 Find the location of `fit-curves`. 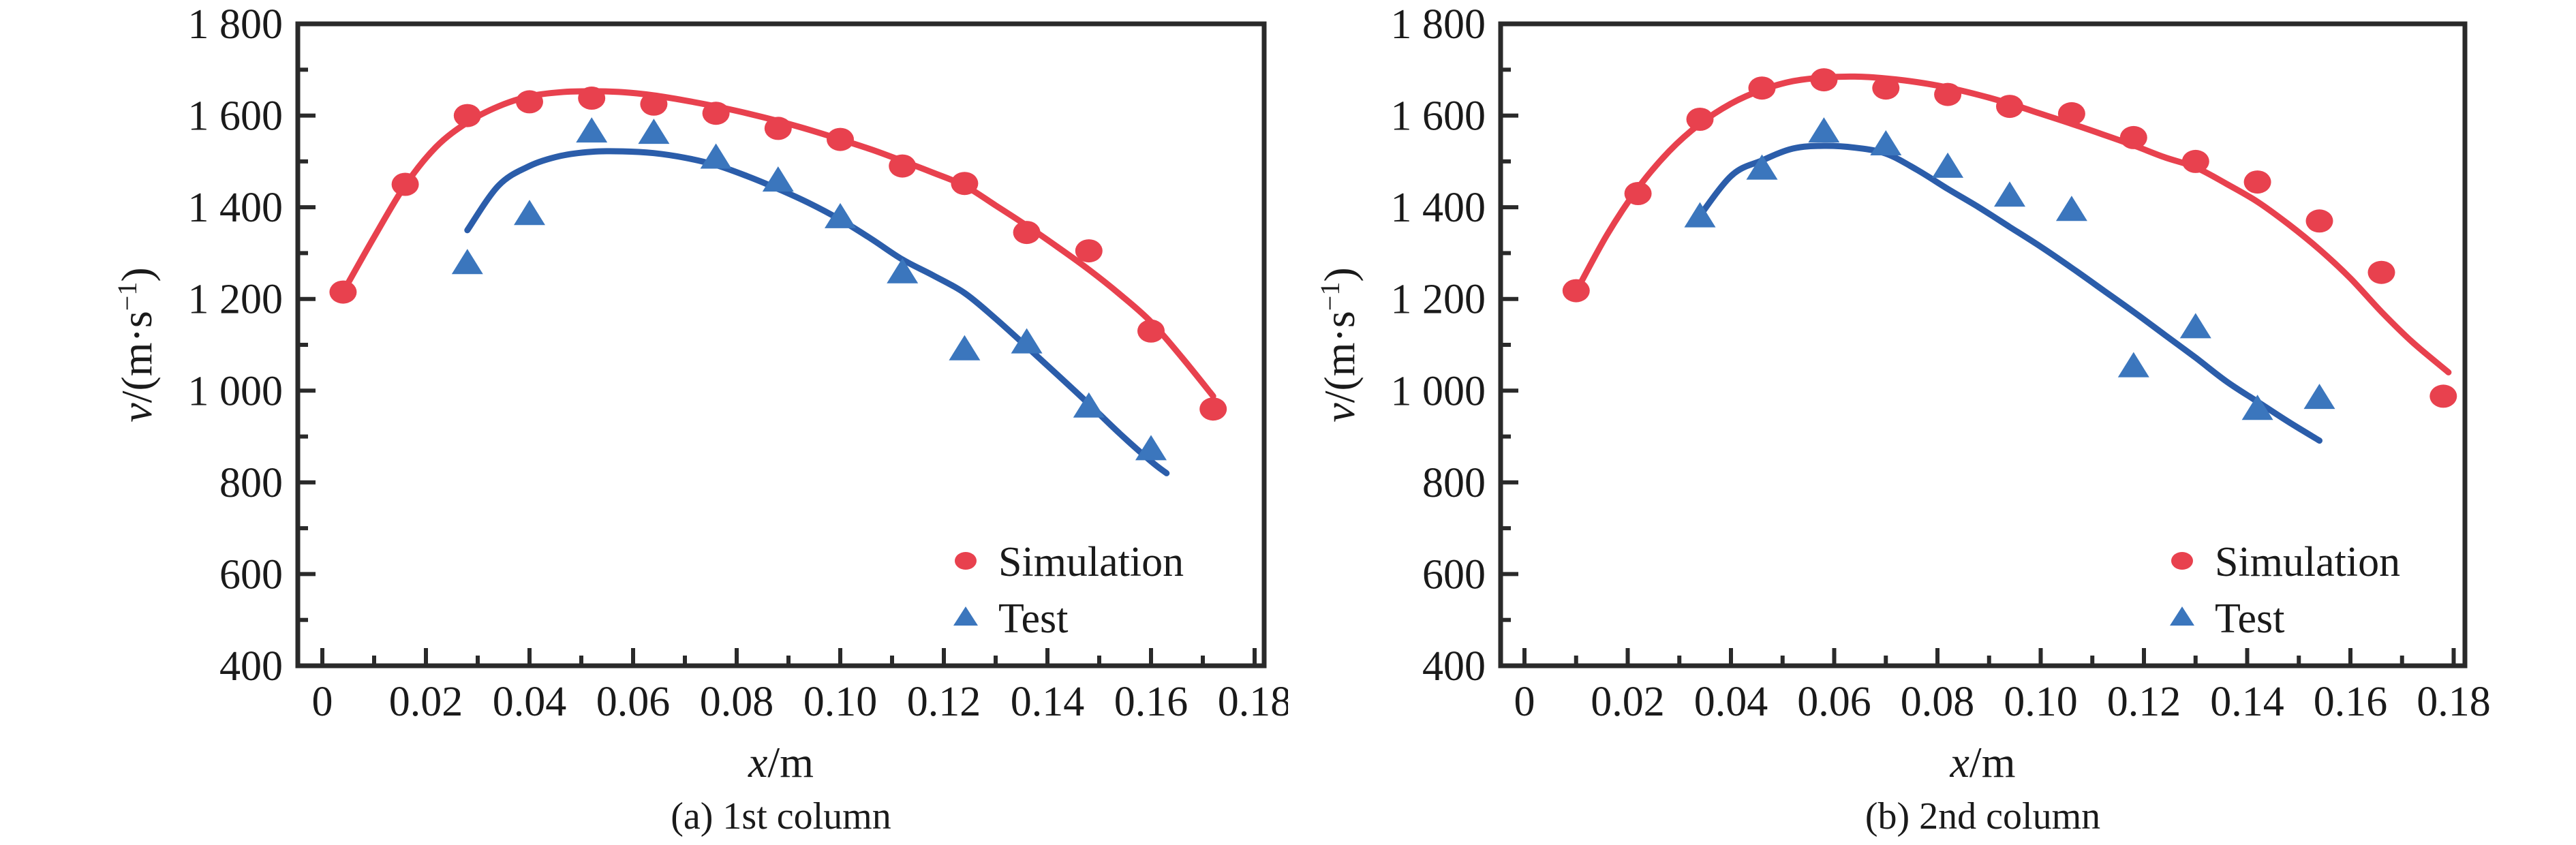

fit-curves is located at coordinates (2012, 258).